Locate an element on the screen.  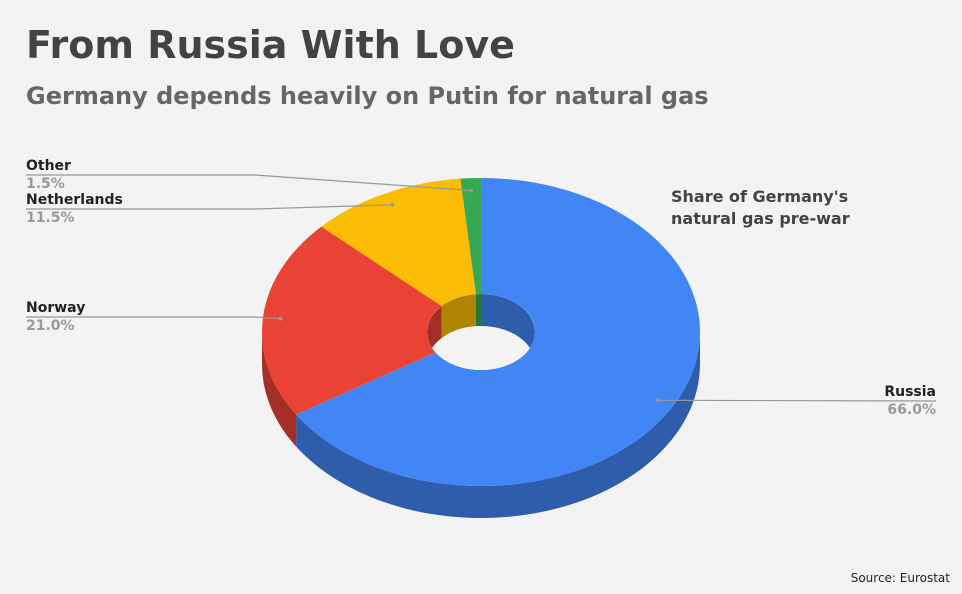
slice-label: Other is located at coordinates (48, 166).